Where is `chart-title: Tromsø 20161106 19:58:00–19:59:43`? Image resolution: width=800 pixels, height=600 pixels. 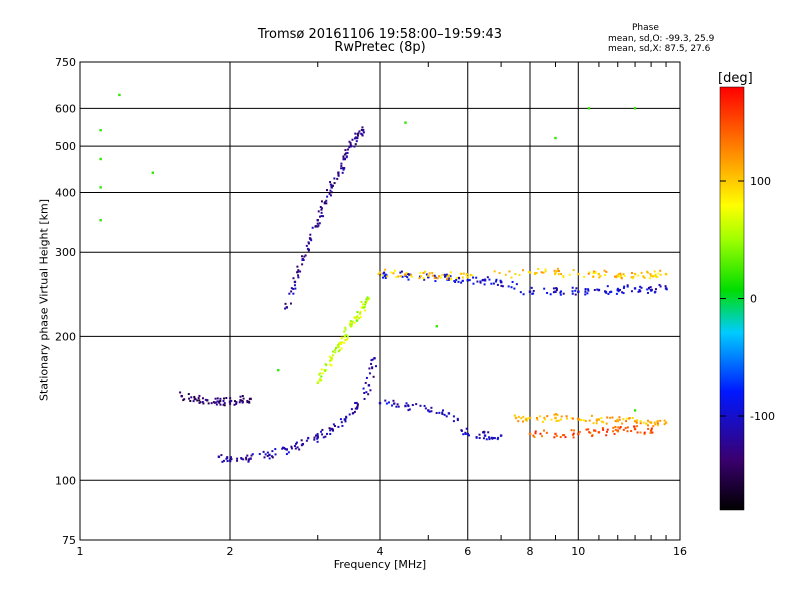 chart-title: Tromsø 20161106 19:58:00–19:59:43 is located at coordinates (380, 34).